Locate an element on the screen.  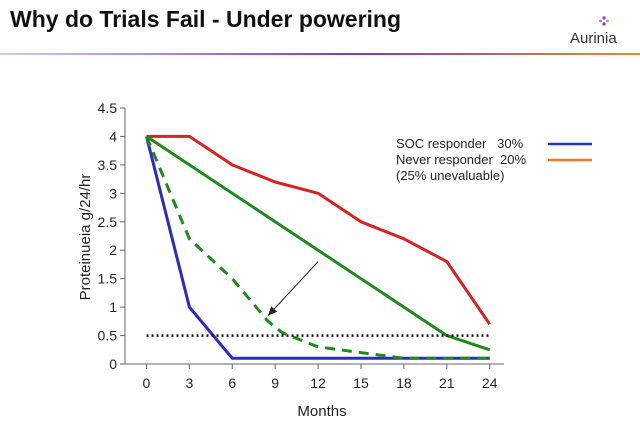
x-tick-label: 21 is located at coordinates (447, 383).